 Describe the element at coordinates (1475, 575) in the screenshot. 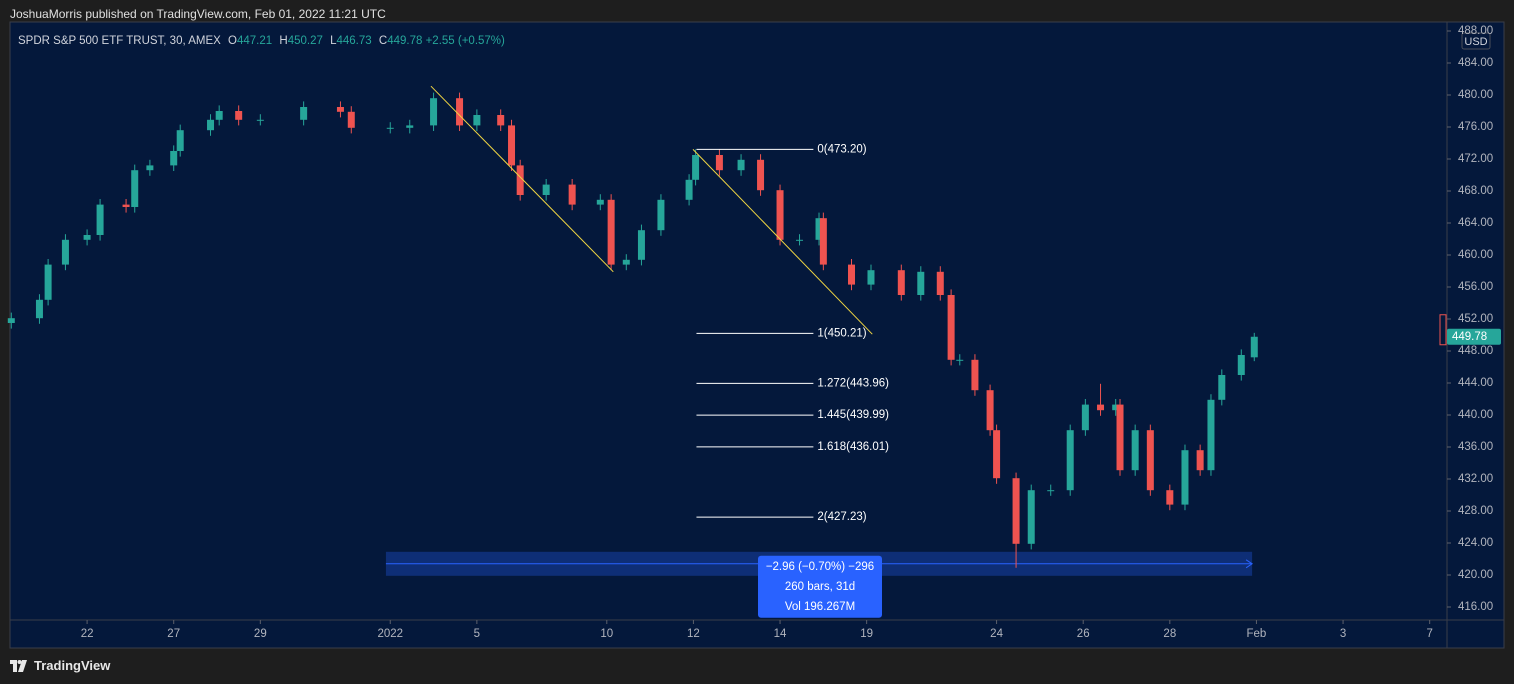

I see `y-tick-label: 420.00` at that location.